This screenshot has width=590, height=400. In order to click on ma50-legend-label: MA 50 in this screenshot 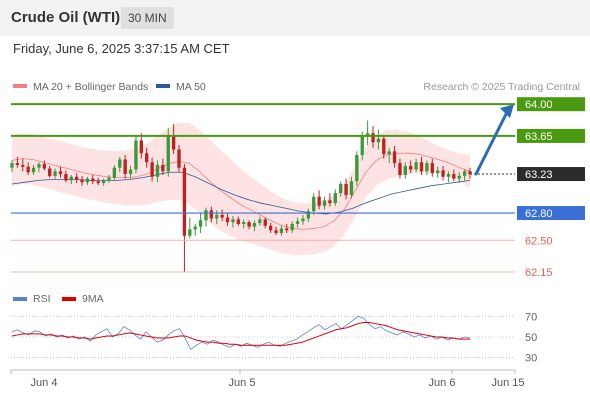, I will do `click(191, 87)`.